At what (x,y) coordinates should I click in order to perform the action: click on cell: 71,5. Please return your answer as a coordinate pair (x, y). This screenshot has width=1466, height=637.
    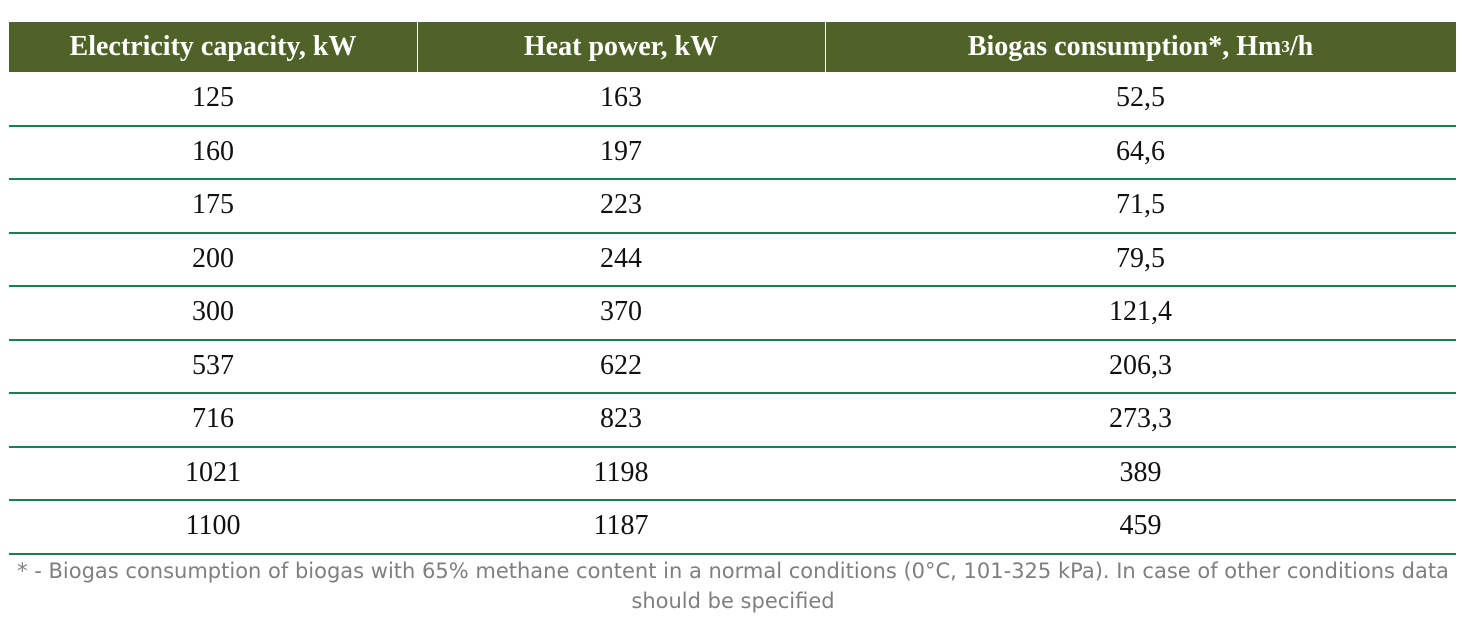
    Looking at the image, I should click on (1140, 204).